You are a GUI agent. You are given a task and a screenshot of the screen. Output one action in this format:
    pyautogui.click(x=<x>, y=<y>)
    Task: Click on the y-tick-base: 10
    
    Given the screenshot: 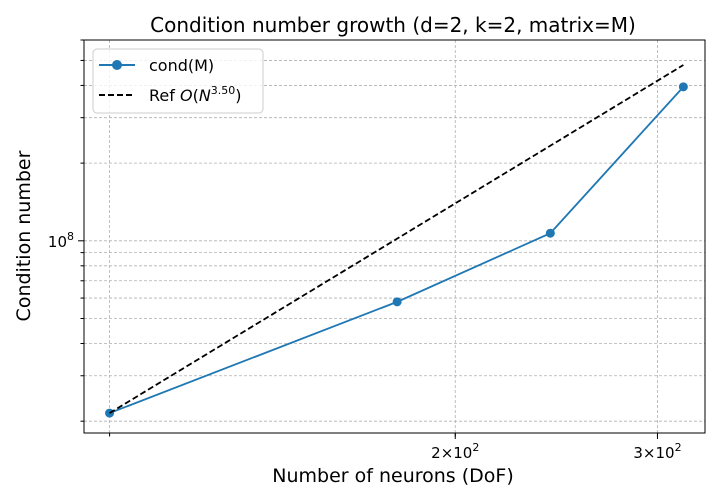 What is the action you would take?
    pyautogui.click(x=57, y=242)
    